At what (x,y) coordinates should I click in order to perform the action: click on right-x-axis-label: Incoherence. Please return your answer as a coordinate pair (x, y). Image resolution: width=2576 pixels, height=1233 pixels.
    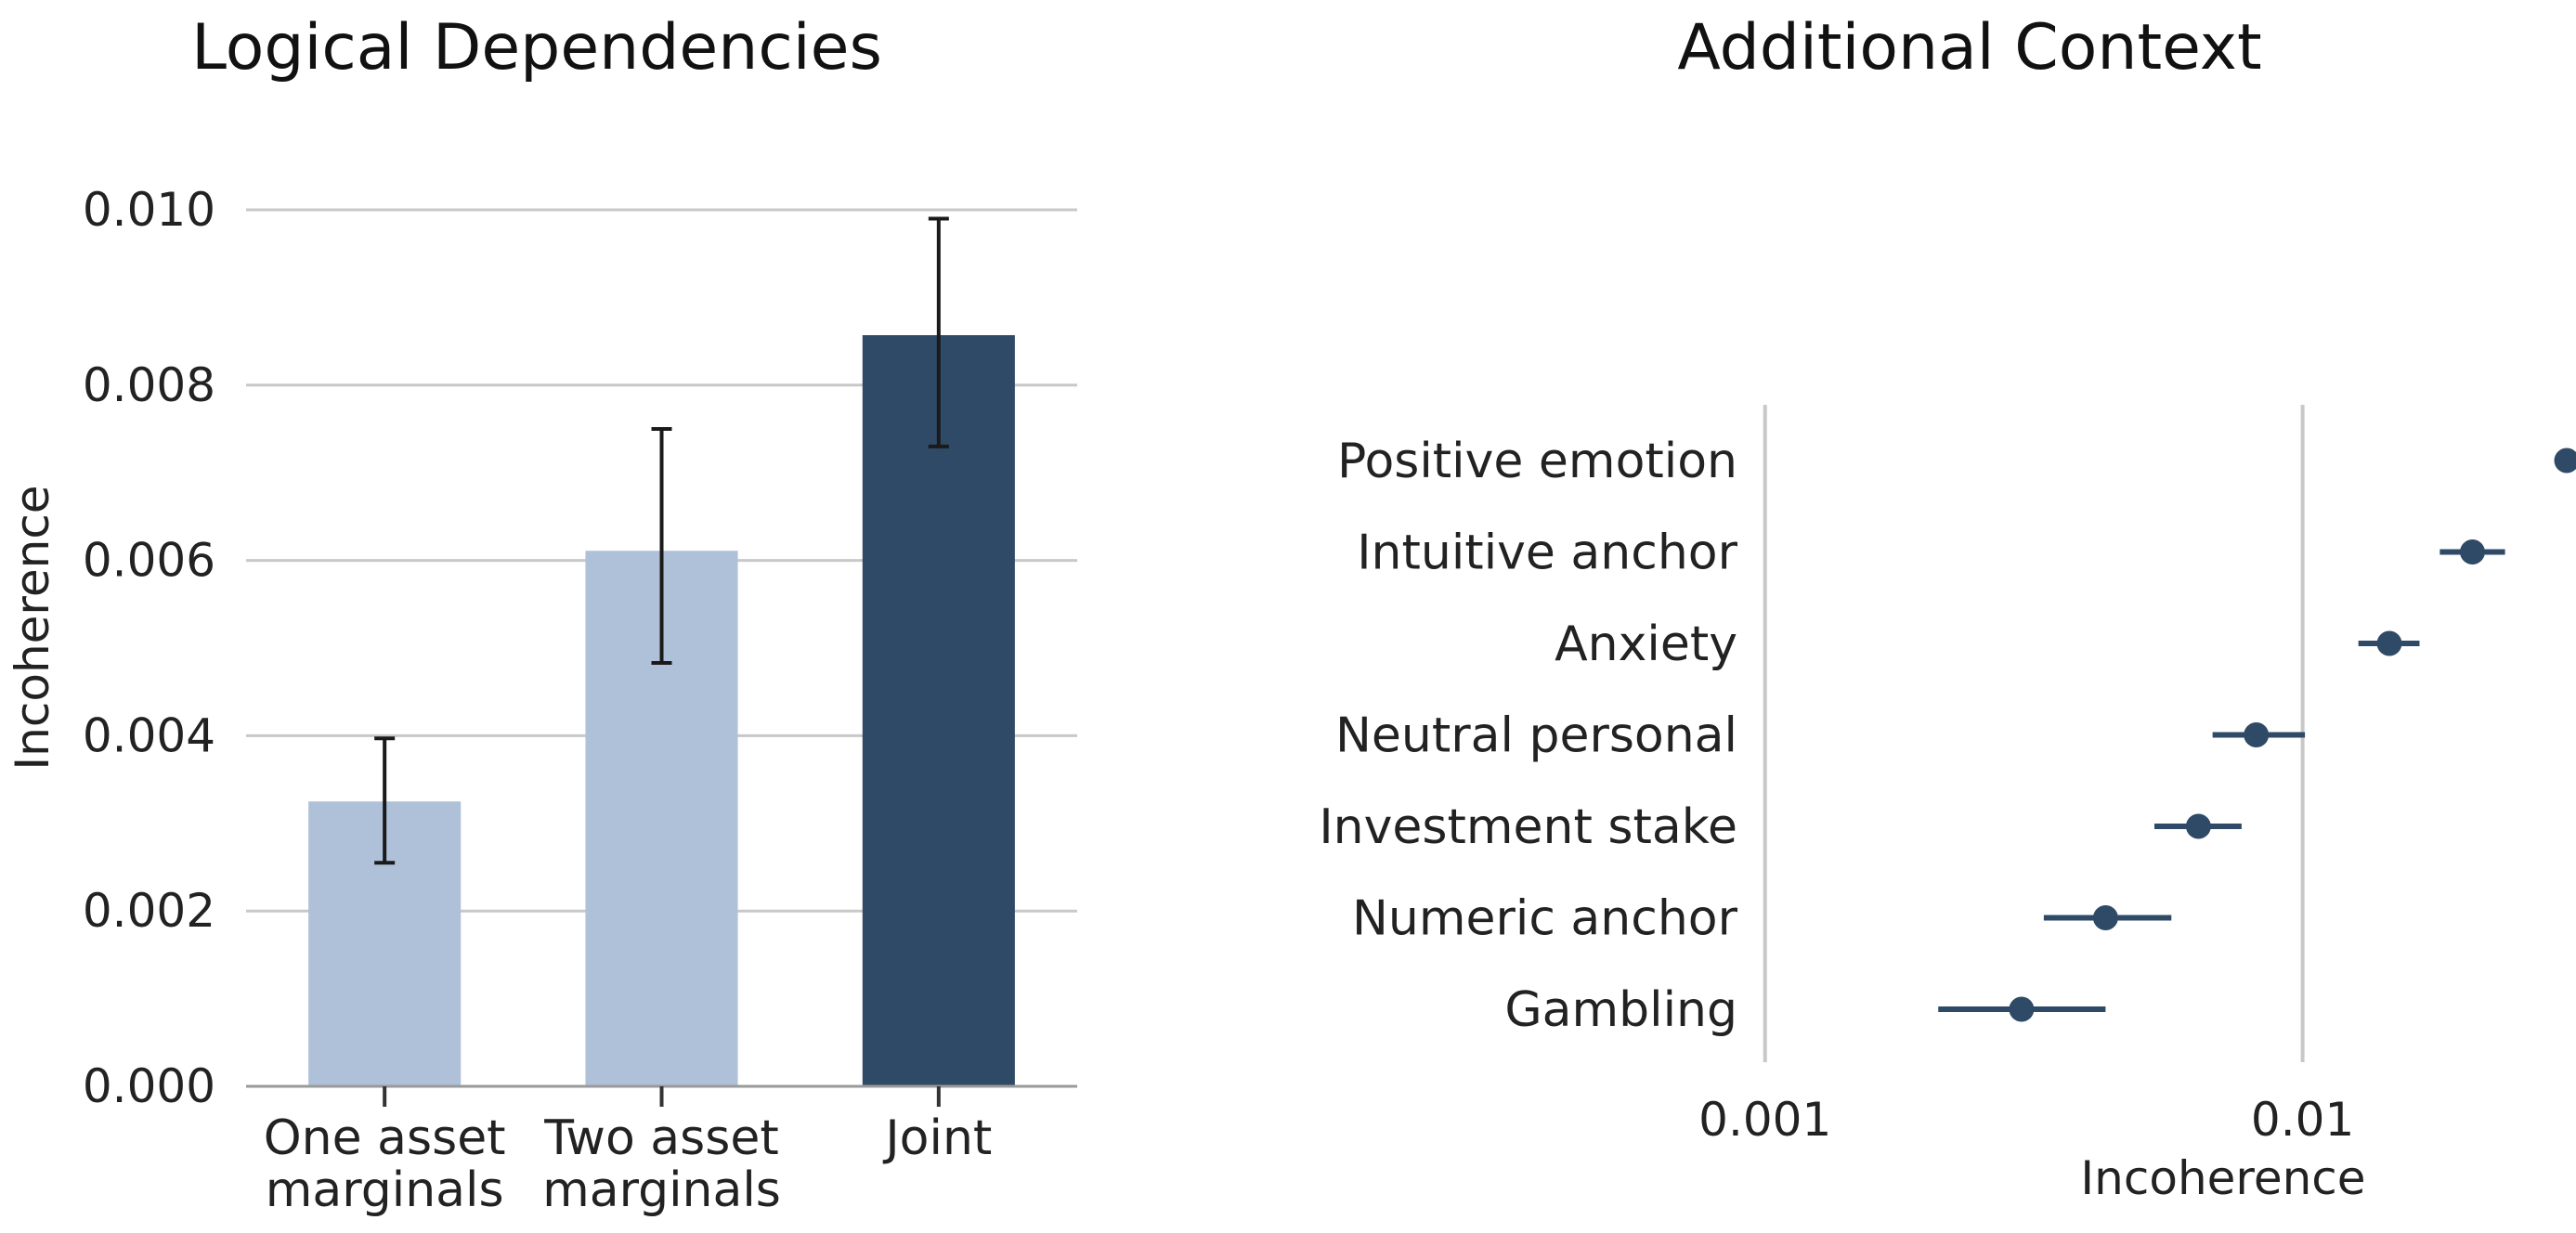
    Looking at the image, I should click on (2222, 1178).